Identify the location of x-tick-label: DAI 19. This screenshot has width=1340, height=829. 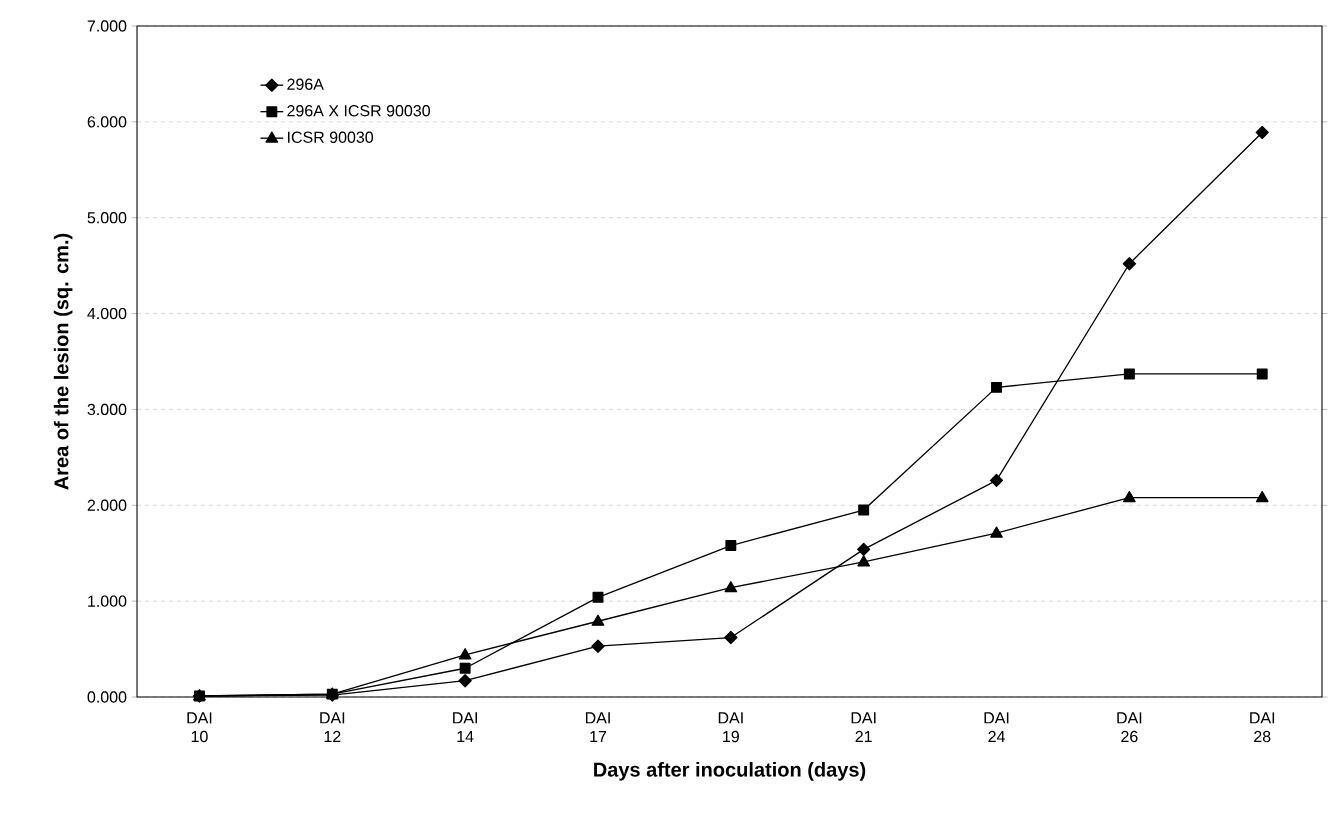
(730, 727).